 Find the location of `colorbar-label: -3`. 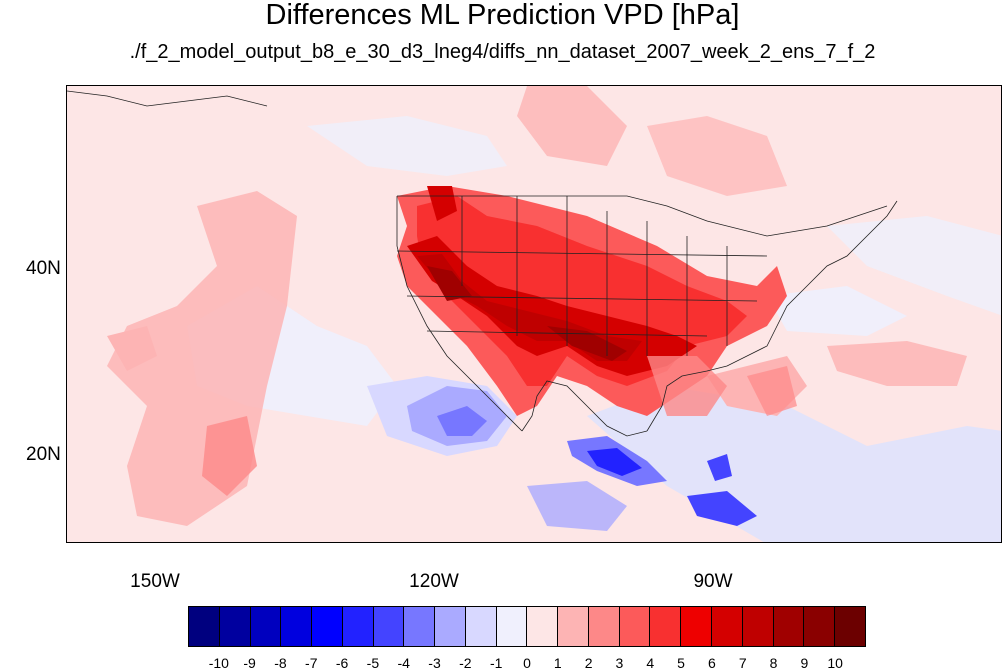

colorbar-label: -3 is located at coordinates (434, 663).